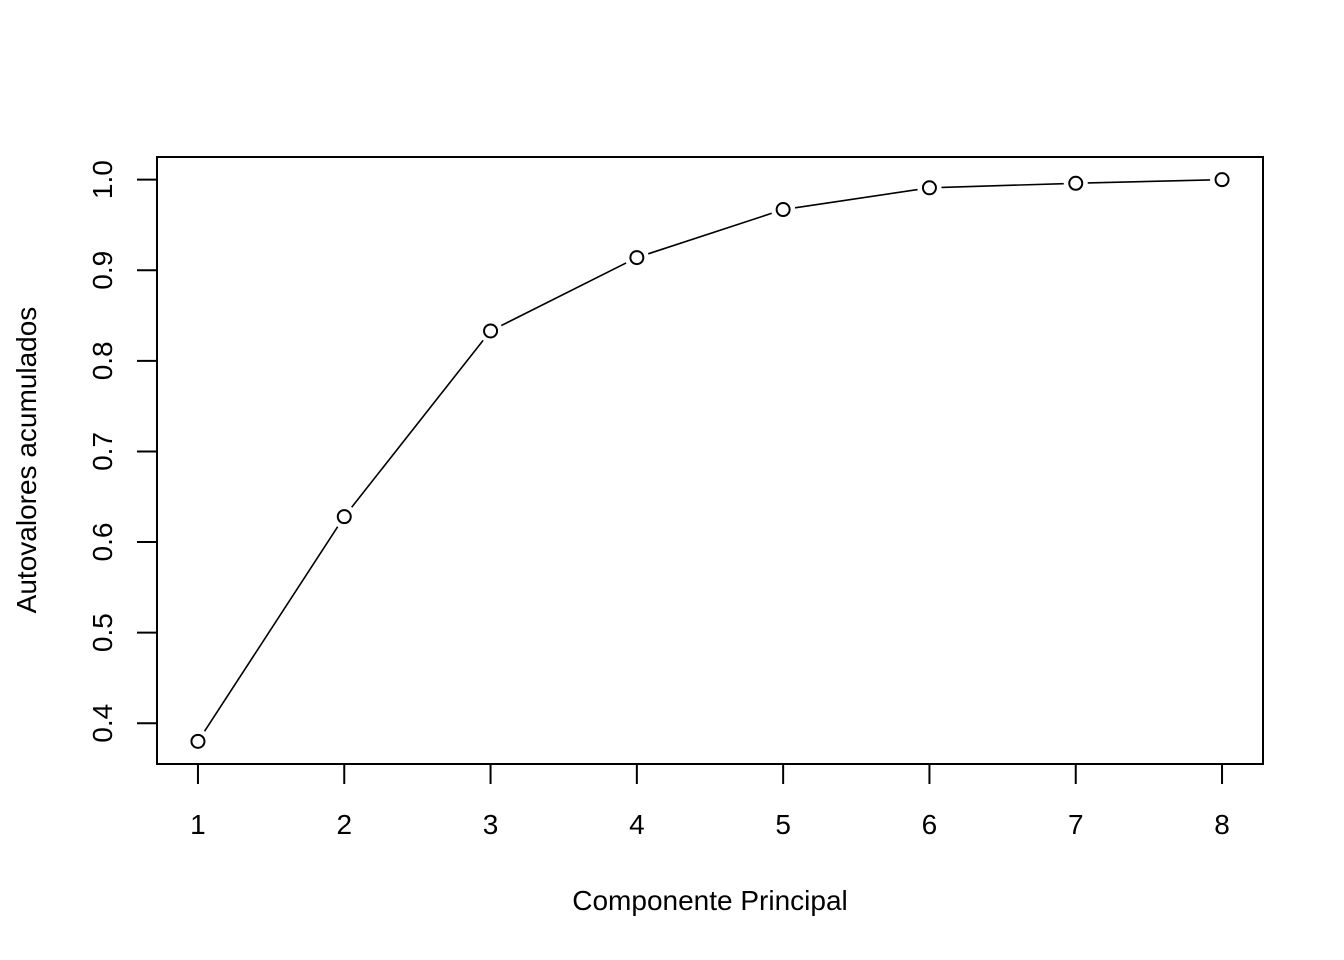 This screenshot has height=960, width=1344. Describe the element at coordinates (930, 824) in the screenshot. I see `x-tick-label: 6` at that location.